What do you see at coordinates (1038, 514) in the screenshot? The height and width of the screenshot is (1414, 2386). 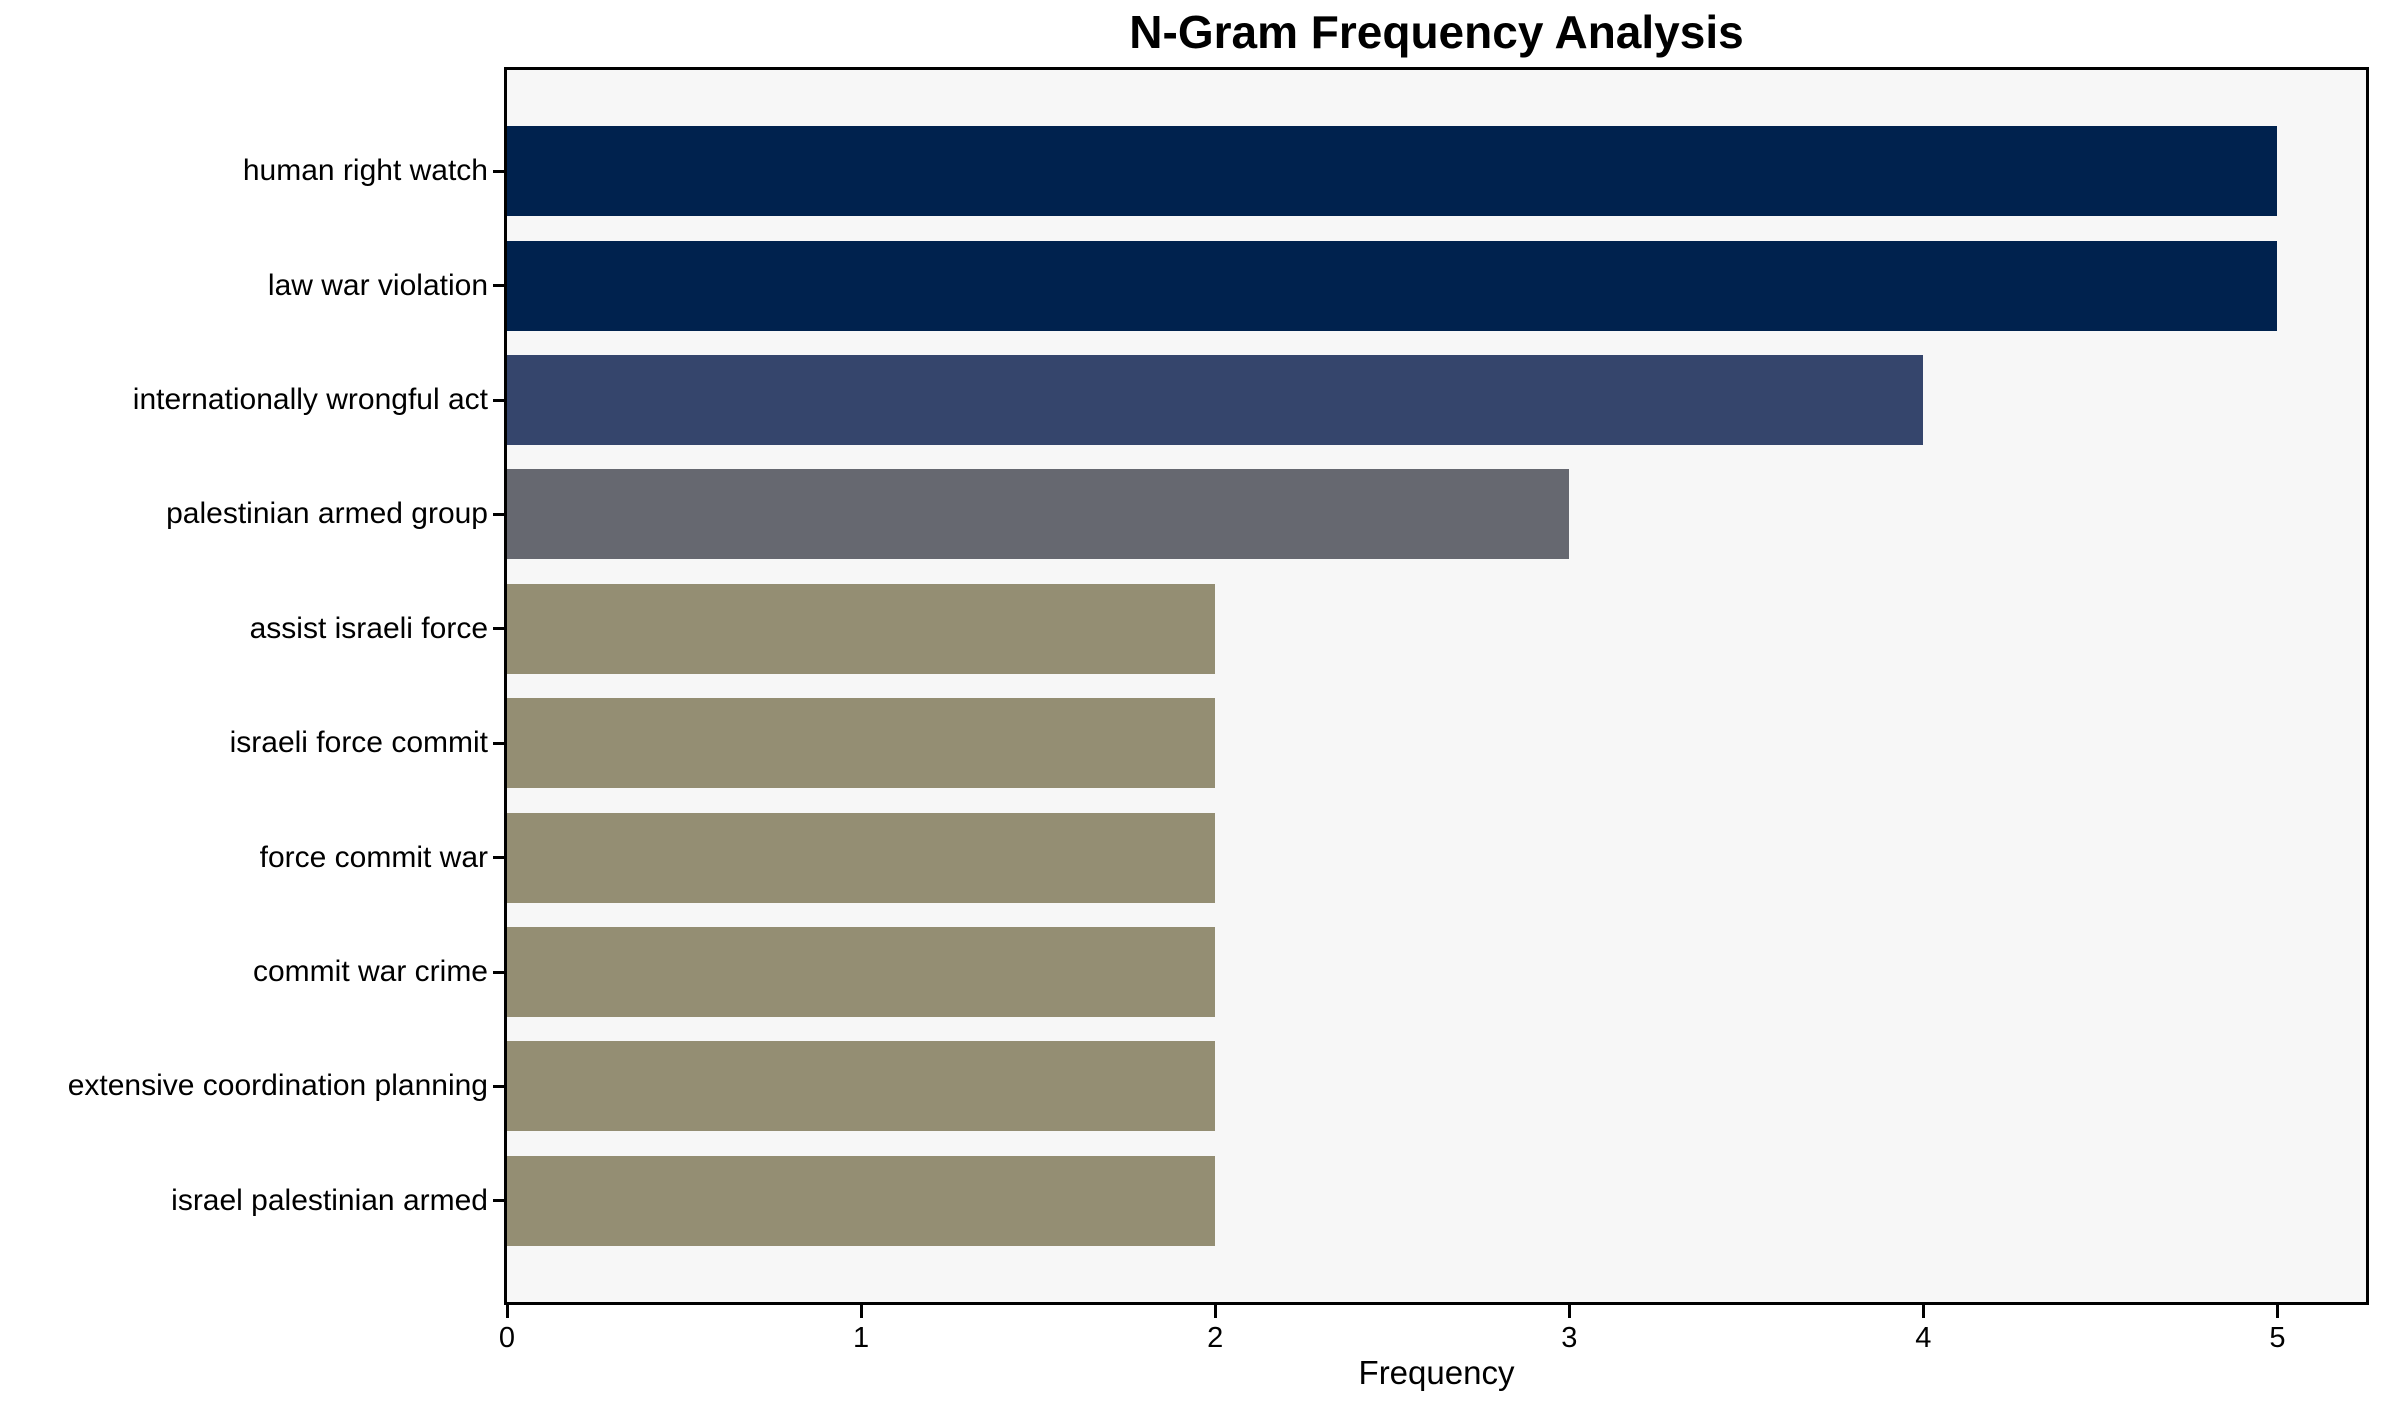 I see `bar-palestinian-armed-group` at bounding box center [1038, 514].